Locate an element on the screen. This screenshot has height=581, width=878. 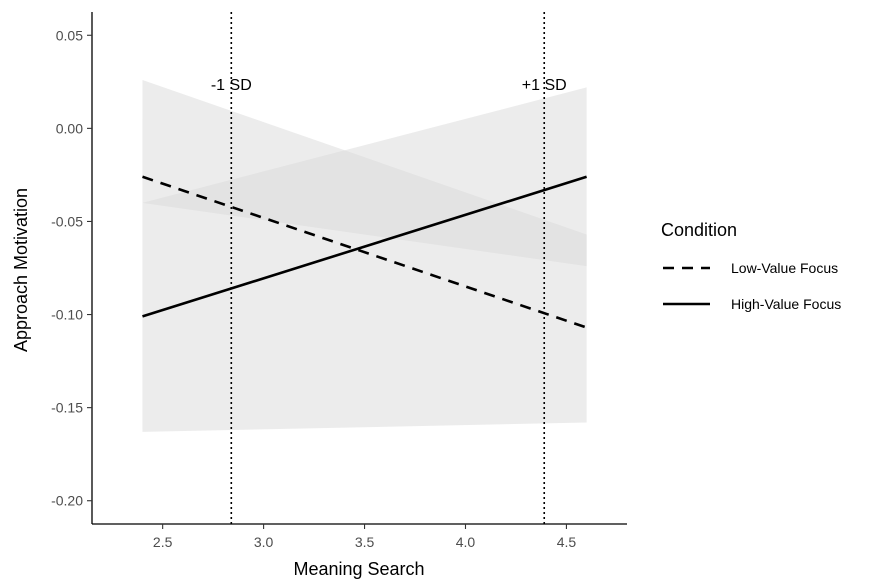
legend-label-high-value: High-Value Focus is located at coordinates (786, 304).